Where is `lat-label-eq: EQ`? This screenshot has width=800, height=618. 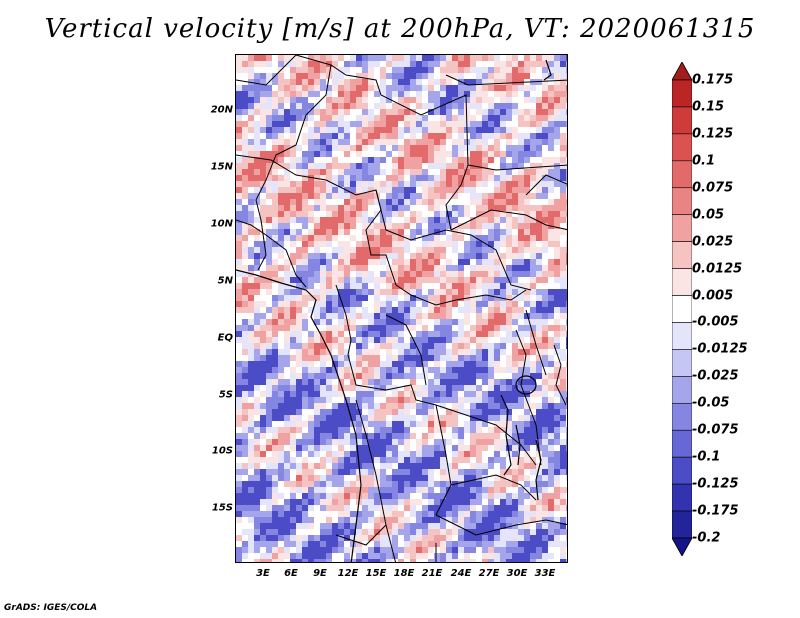
lat-label-eq: EQ is located at coordinates (225, 338).